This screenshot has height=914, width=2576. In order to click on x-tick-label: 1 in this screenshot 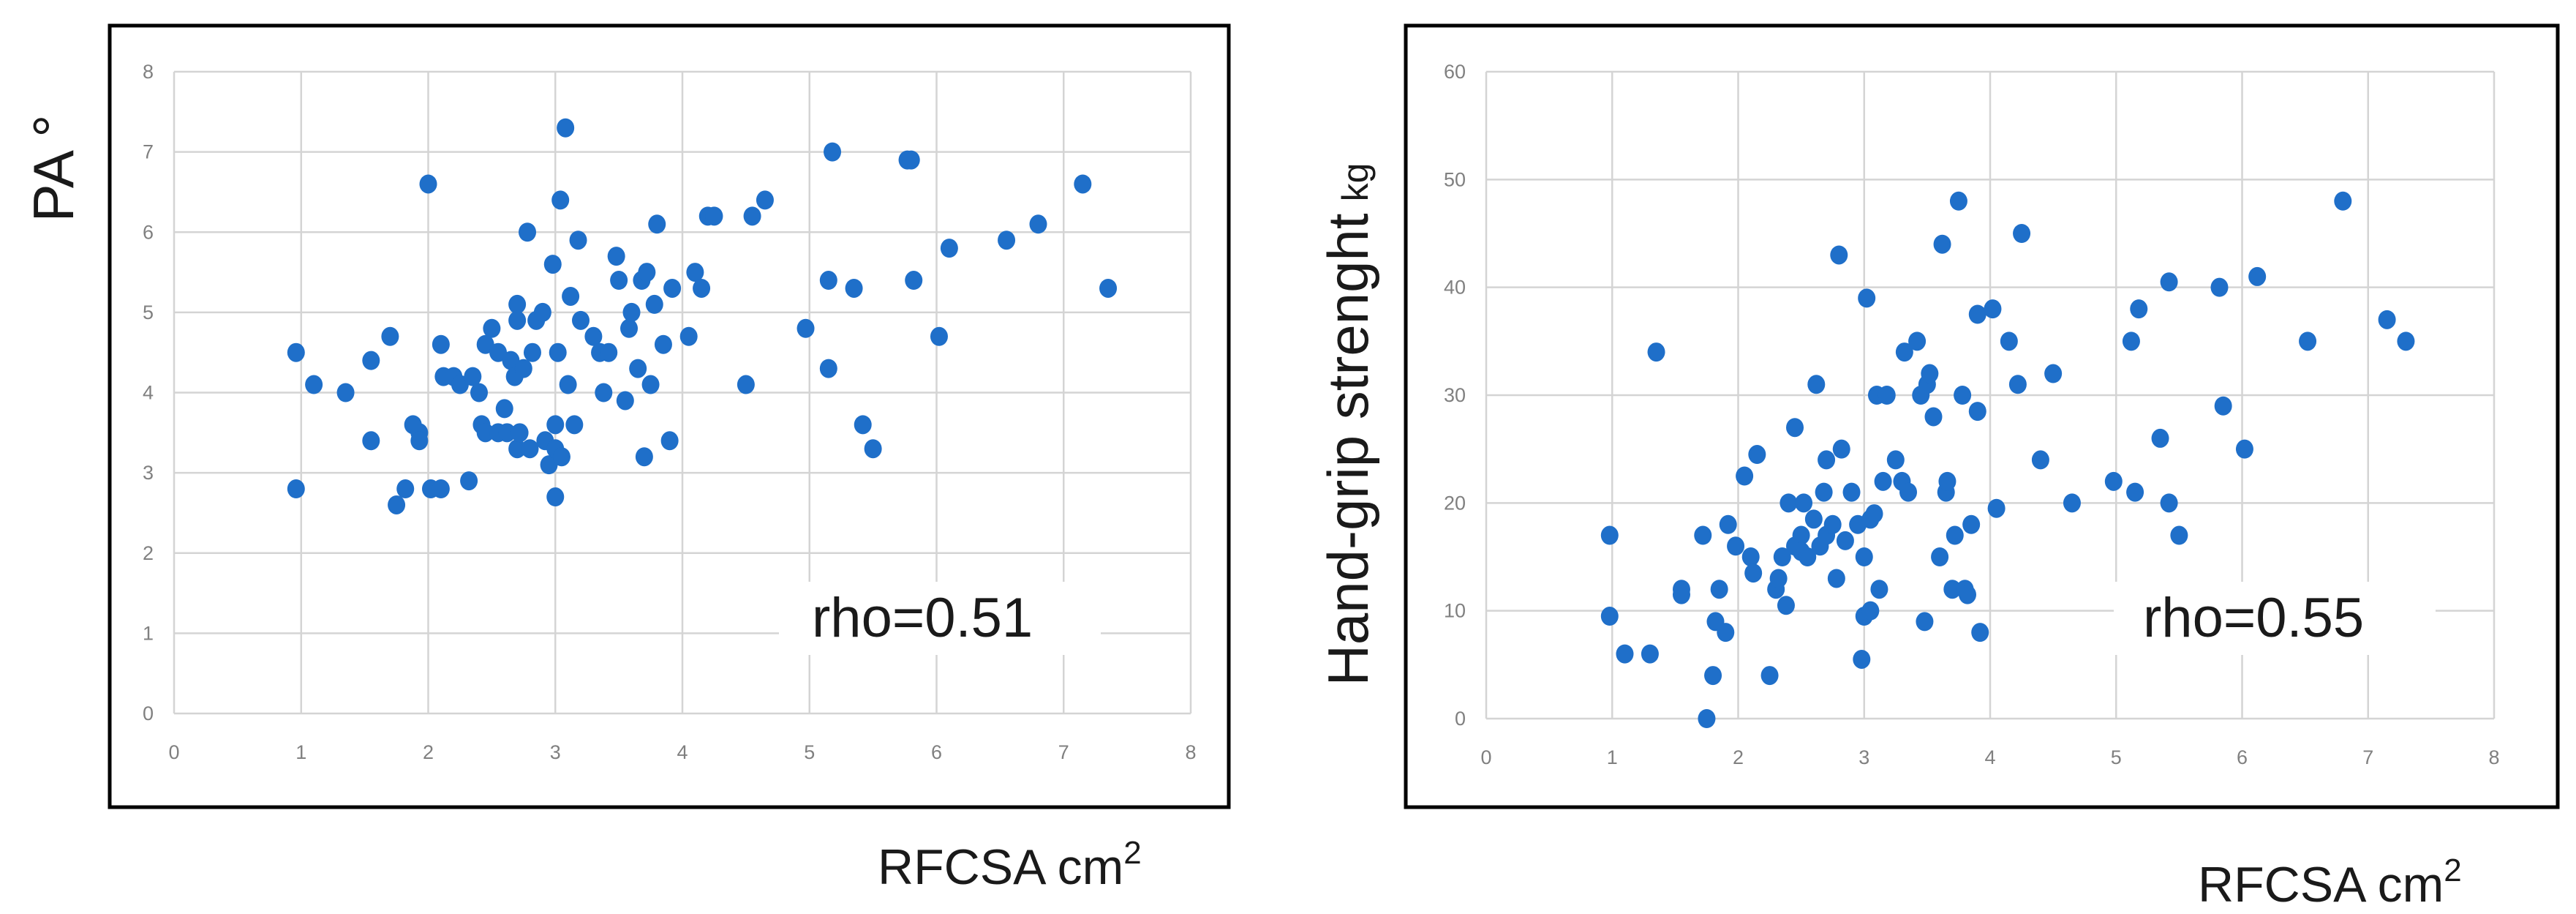, I will do `click(300, 752)`.